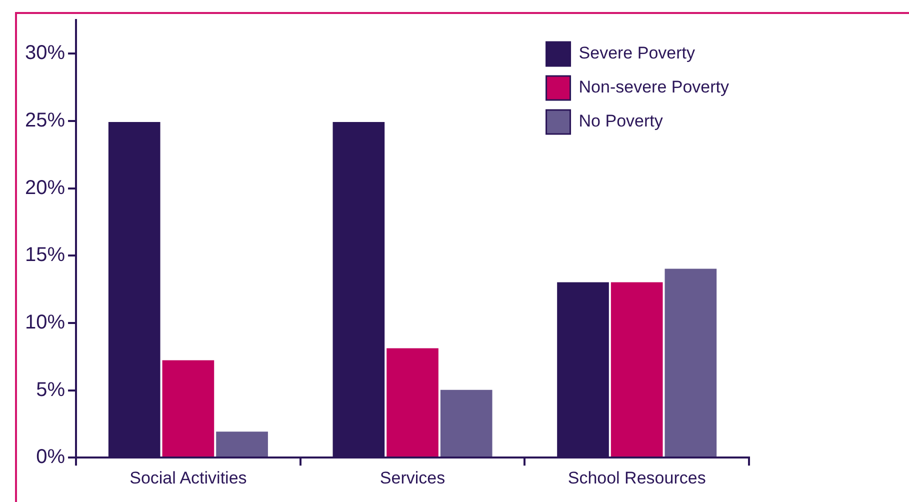 This screenshot has height=502, width=909. I want to click on x-tick-label: School Resources, so click(637, 478).